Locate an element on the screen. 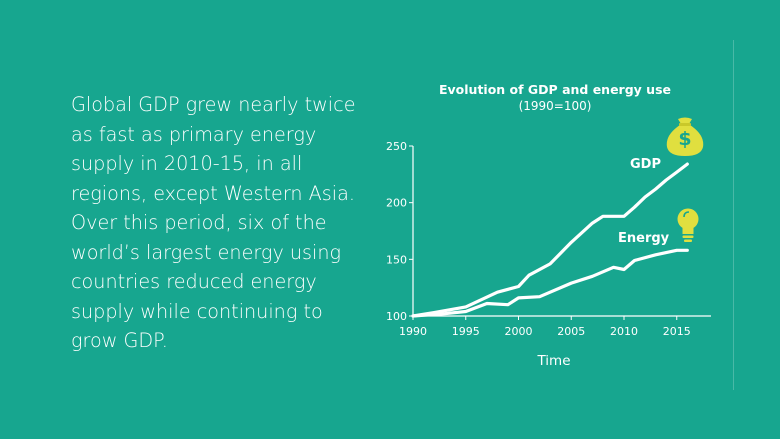  series-line-gdp is located at coordinates (550, 240).